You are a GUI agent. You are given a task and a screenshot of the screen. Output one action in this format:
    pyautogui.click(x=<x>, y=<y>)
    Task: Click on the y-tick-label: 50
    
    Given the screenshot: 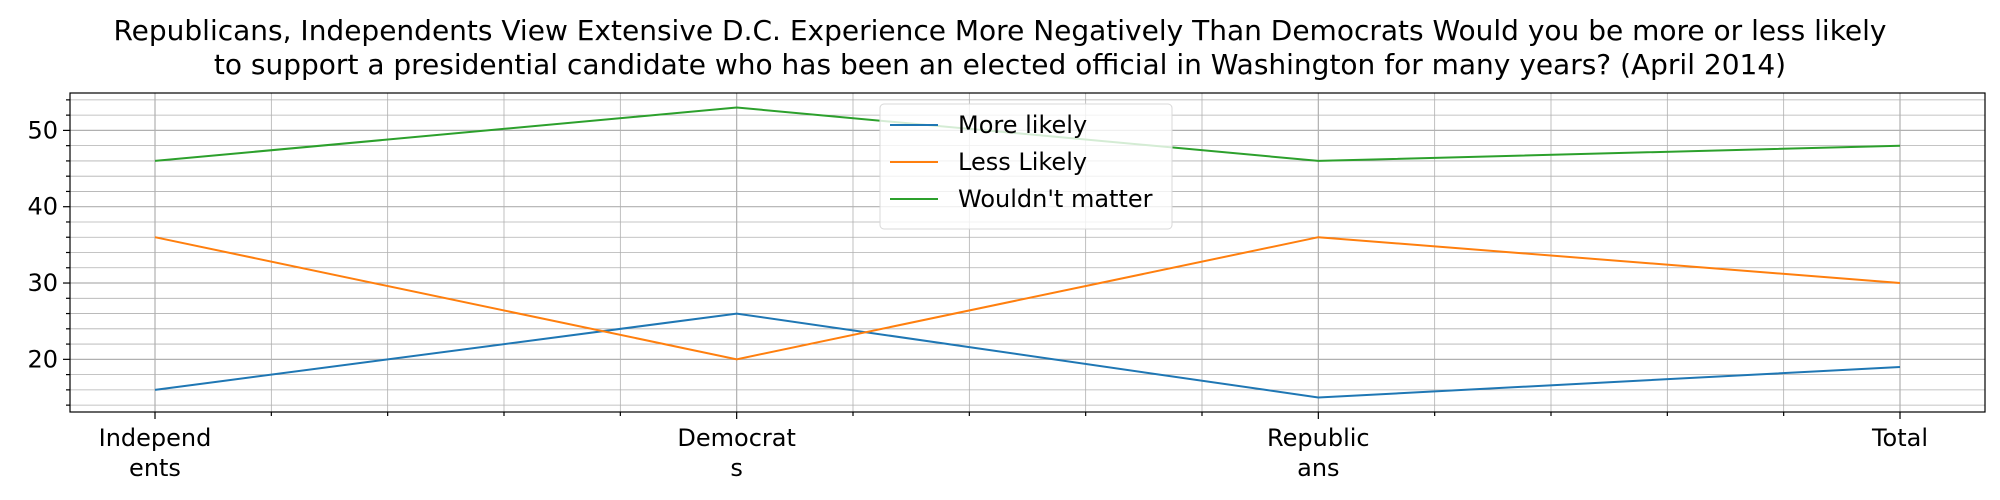 What is the action you would take?
    pyautogui.click(x=42, y=130)
    